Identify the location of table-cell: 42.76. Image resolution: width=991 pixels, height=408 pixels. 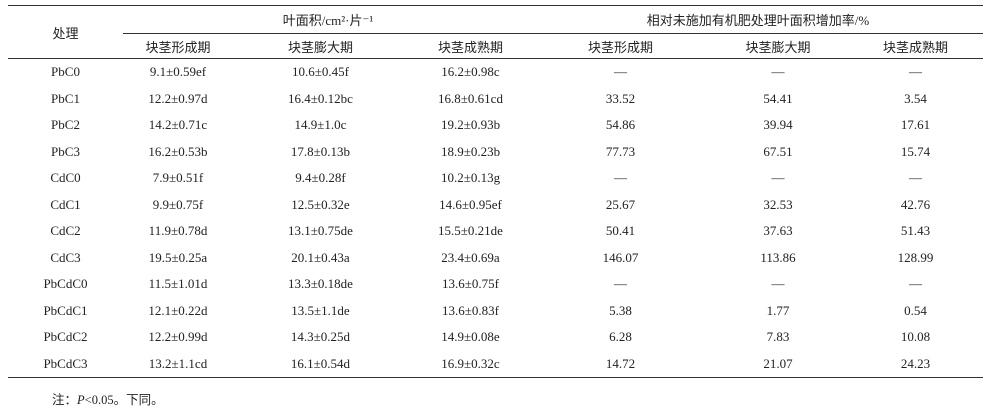
(915, 204).